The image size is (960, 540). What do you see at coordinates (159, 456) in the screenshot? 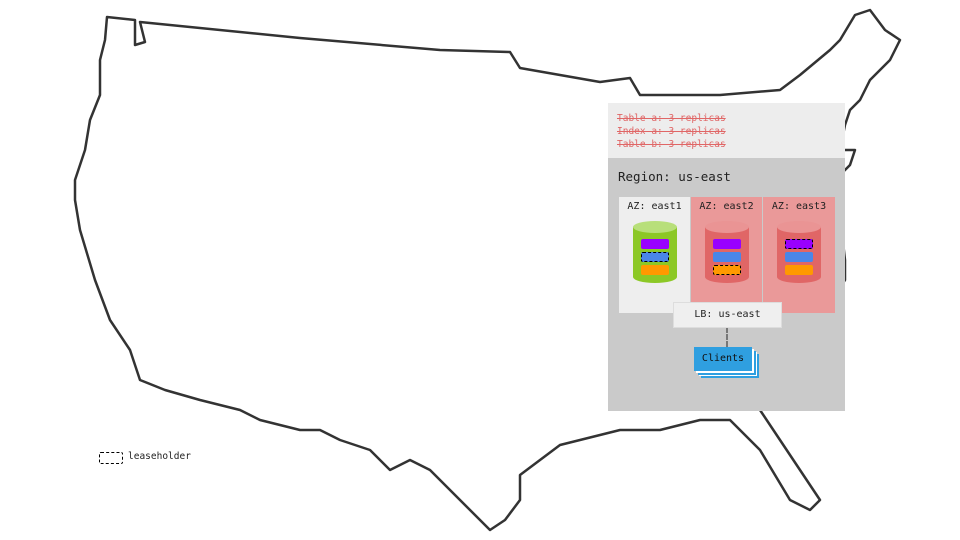
I see `legend-label: leaseholder` at bounding box center [159, 456].